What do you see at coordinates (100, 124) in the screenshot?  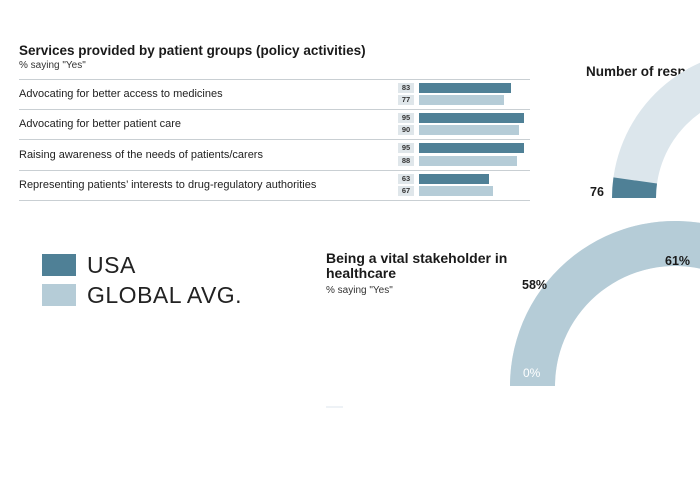 I see `category-label: Advocating for better patient care` at bounding box center [100, 124].